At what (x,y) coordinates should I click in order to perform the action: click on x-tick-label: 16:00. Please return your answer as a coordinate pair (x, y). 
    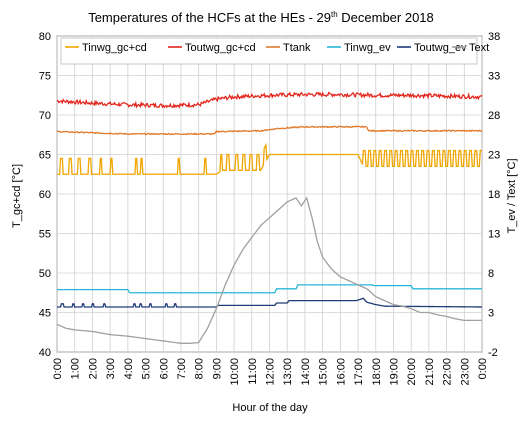
    Looking at the image, I should click on (341, 372).